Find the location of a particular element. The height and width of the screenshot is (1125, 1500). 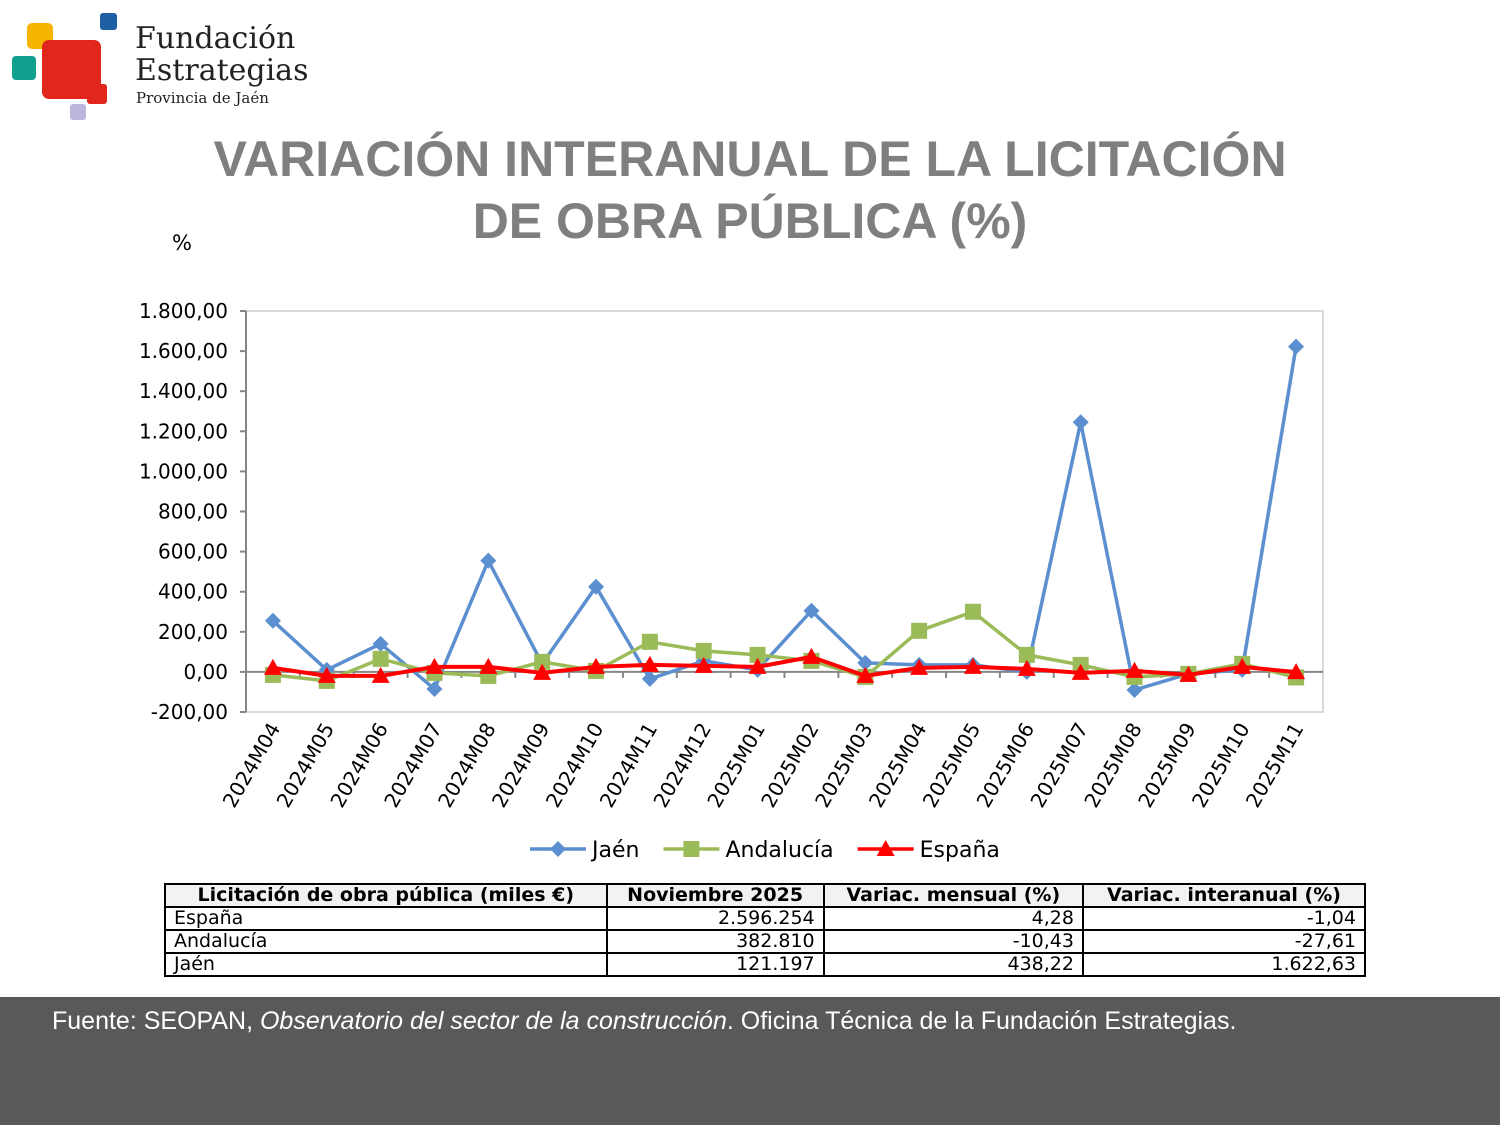

header-cell: Noviembre 2025 is located at coordinates (715, 895).